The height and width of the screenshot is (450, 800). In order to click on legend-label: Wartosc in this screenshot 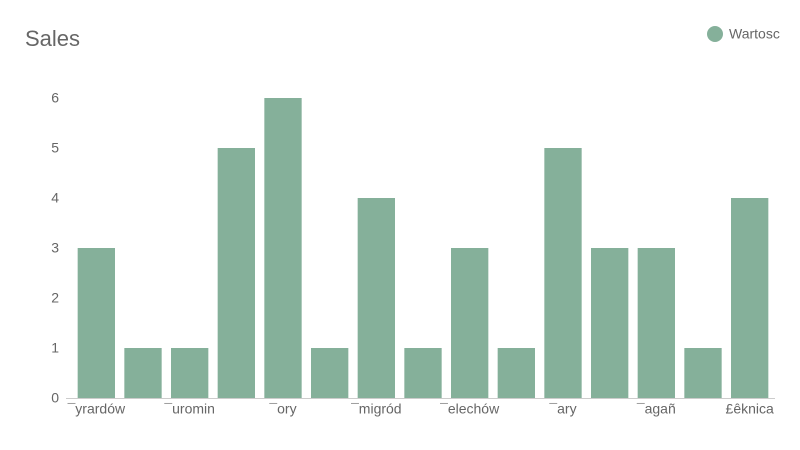, I will do `click(754, 34)`.